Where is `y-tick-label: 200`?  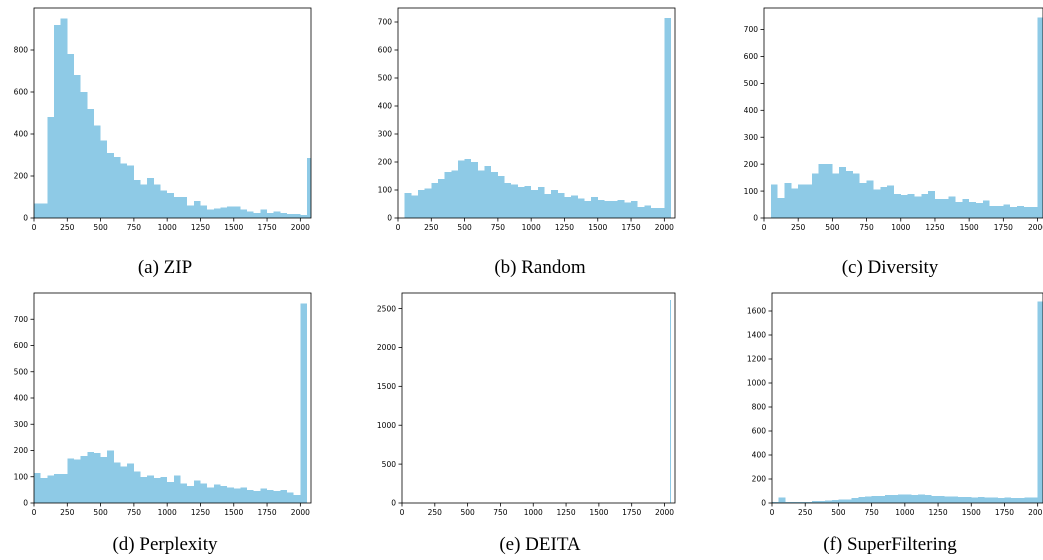
y-tick-label: 200 is located at coordinates (21, 176).